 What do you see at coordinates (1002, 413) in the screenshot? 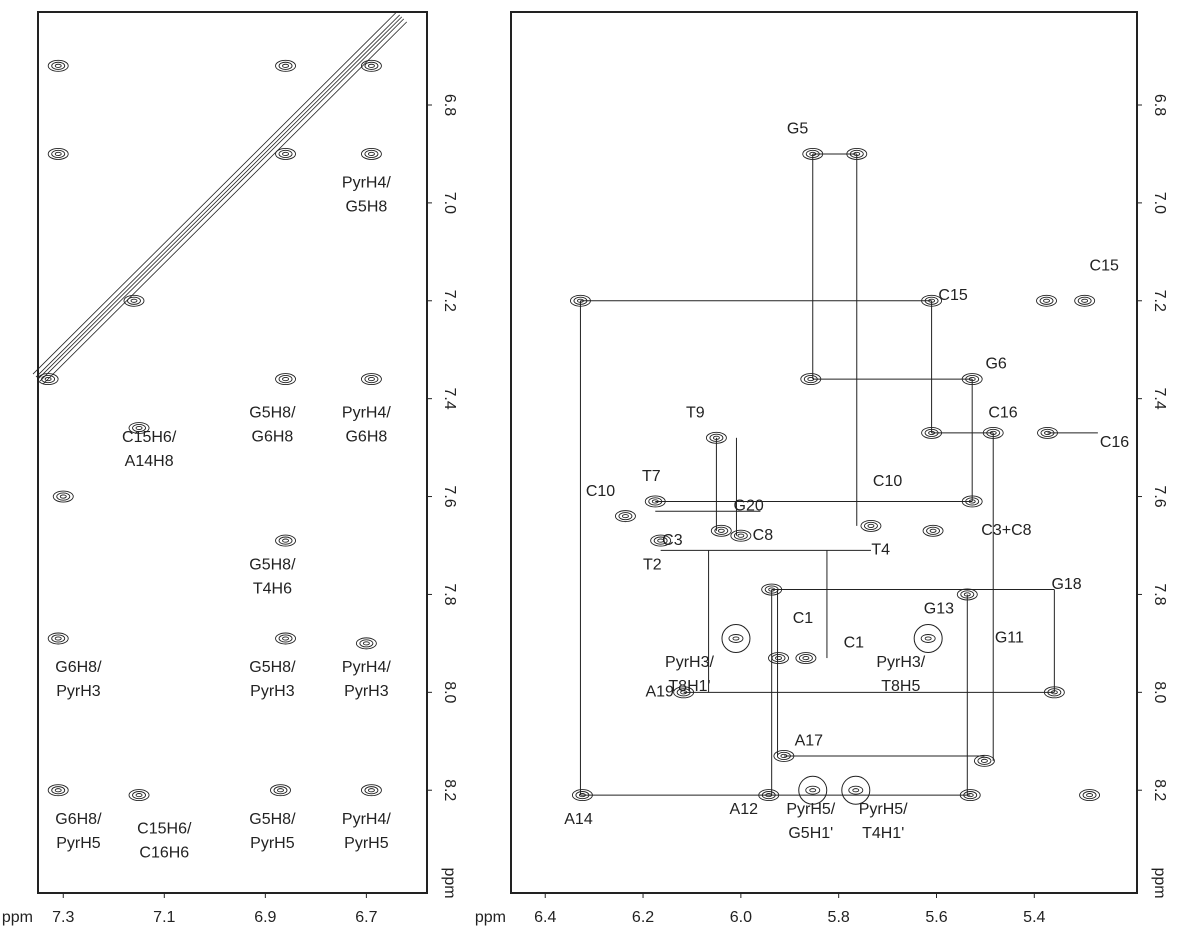
I see `peak-label: C16` at bounding box center [1002, 413].